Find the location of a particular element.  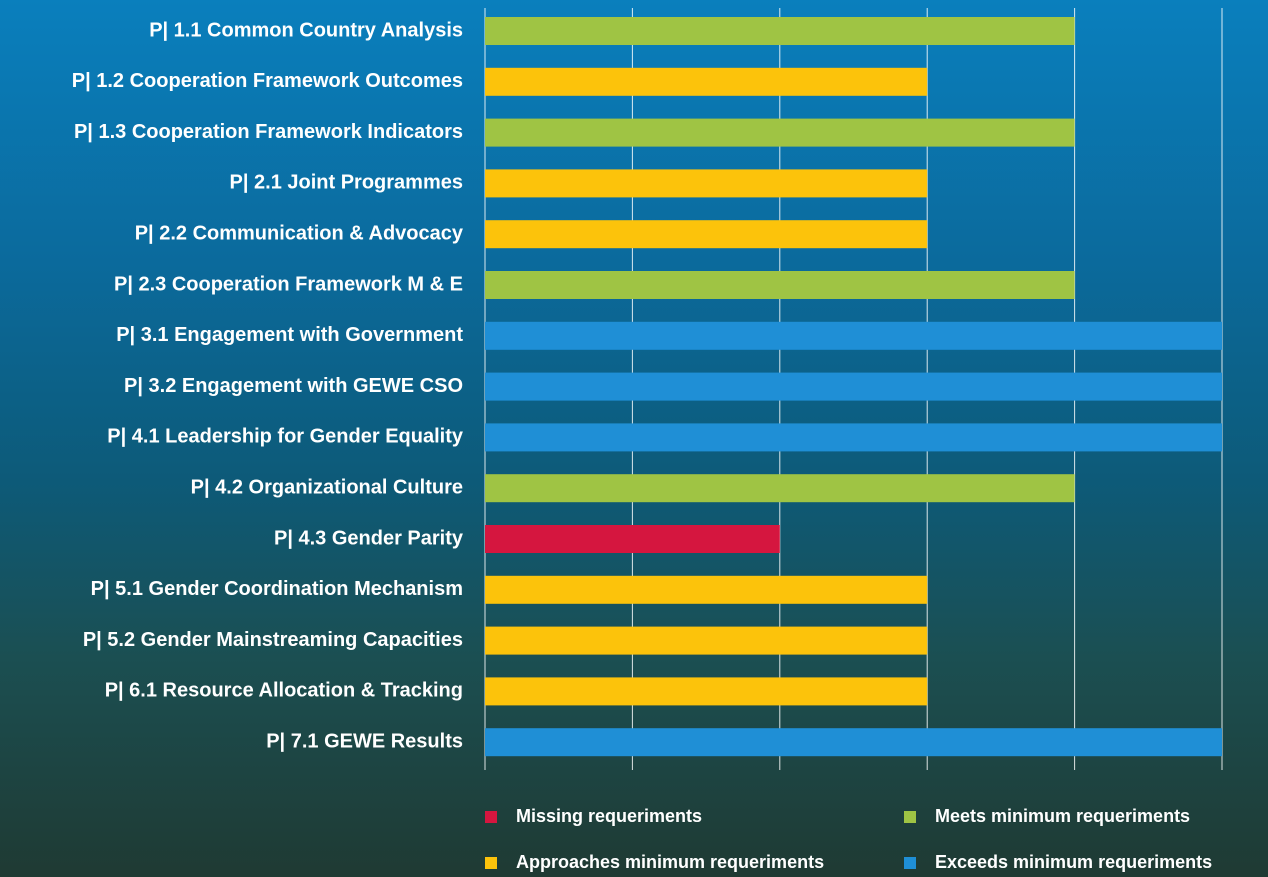

y-tick-label: P| 4.2 Organizational Culture is located at coordinates (327, 487).